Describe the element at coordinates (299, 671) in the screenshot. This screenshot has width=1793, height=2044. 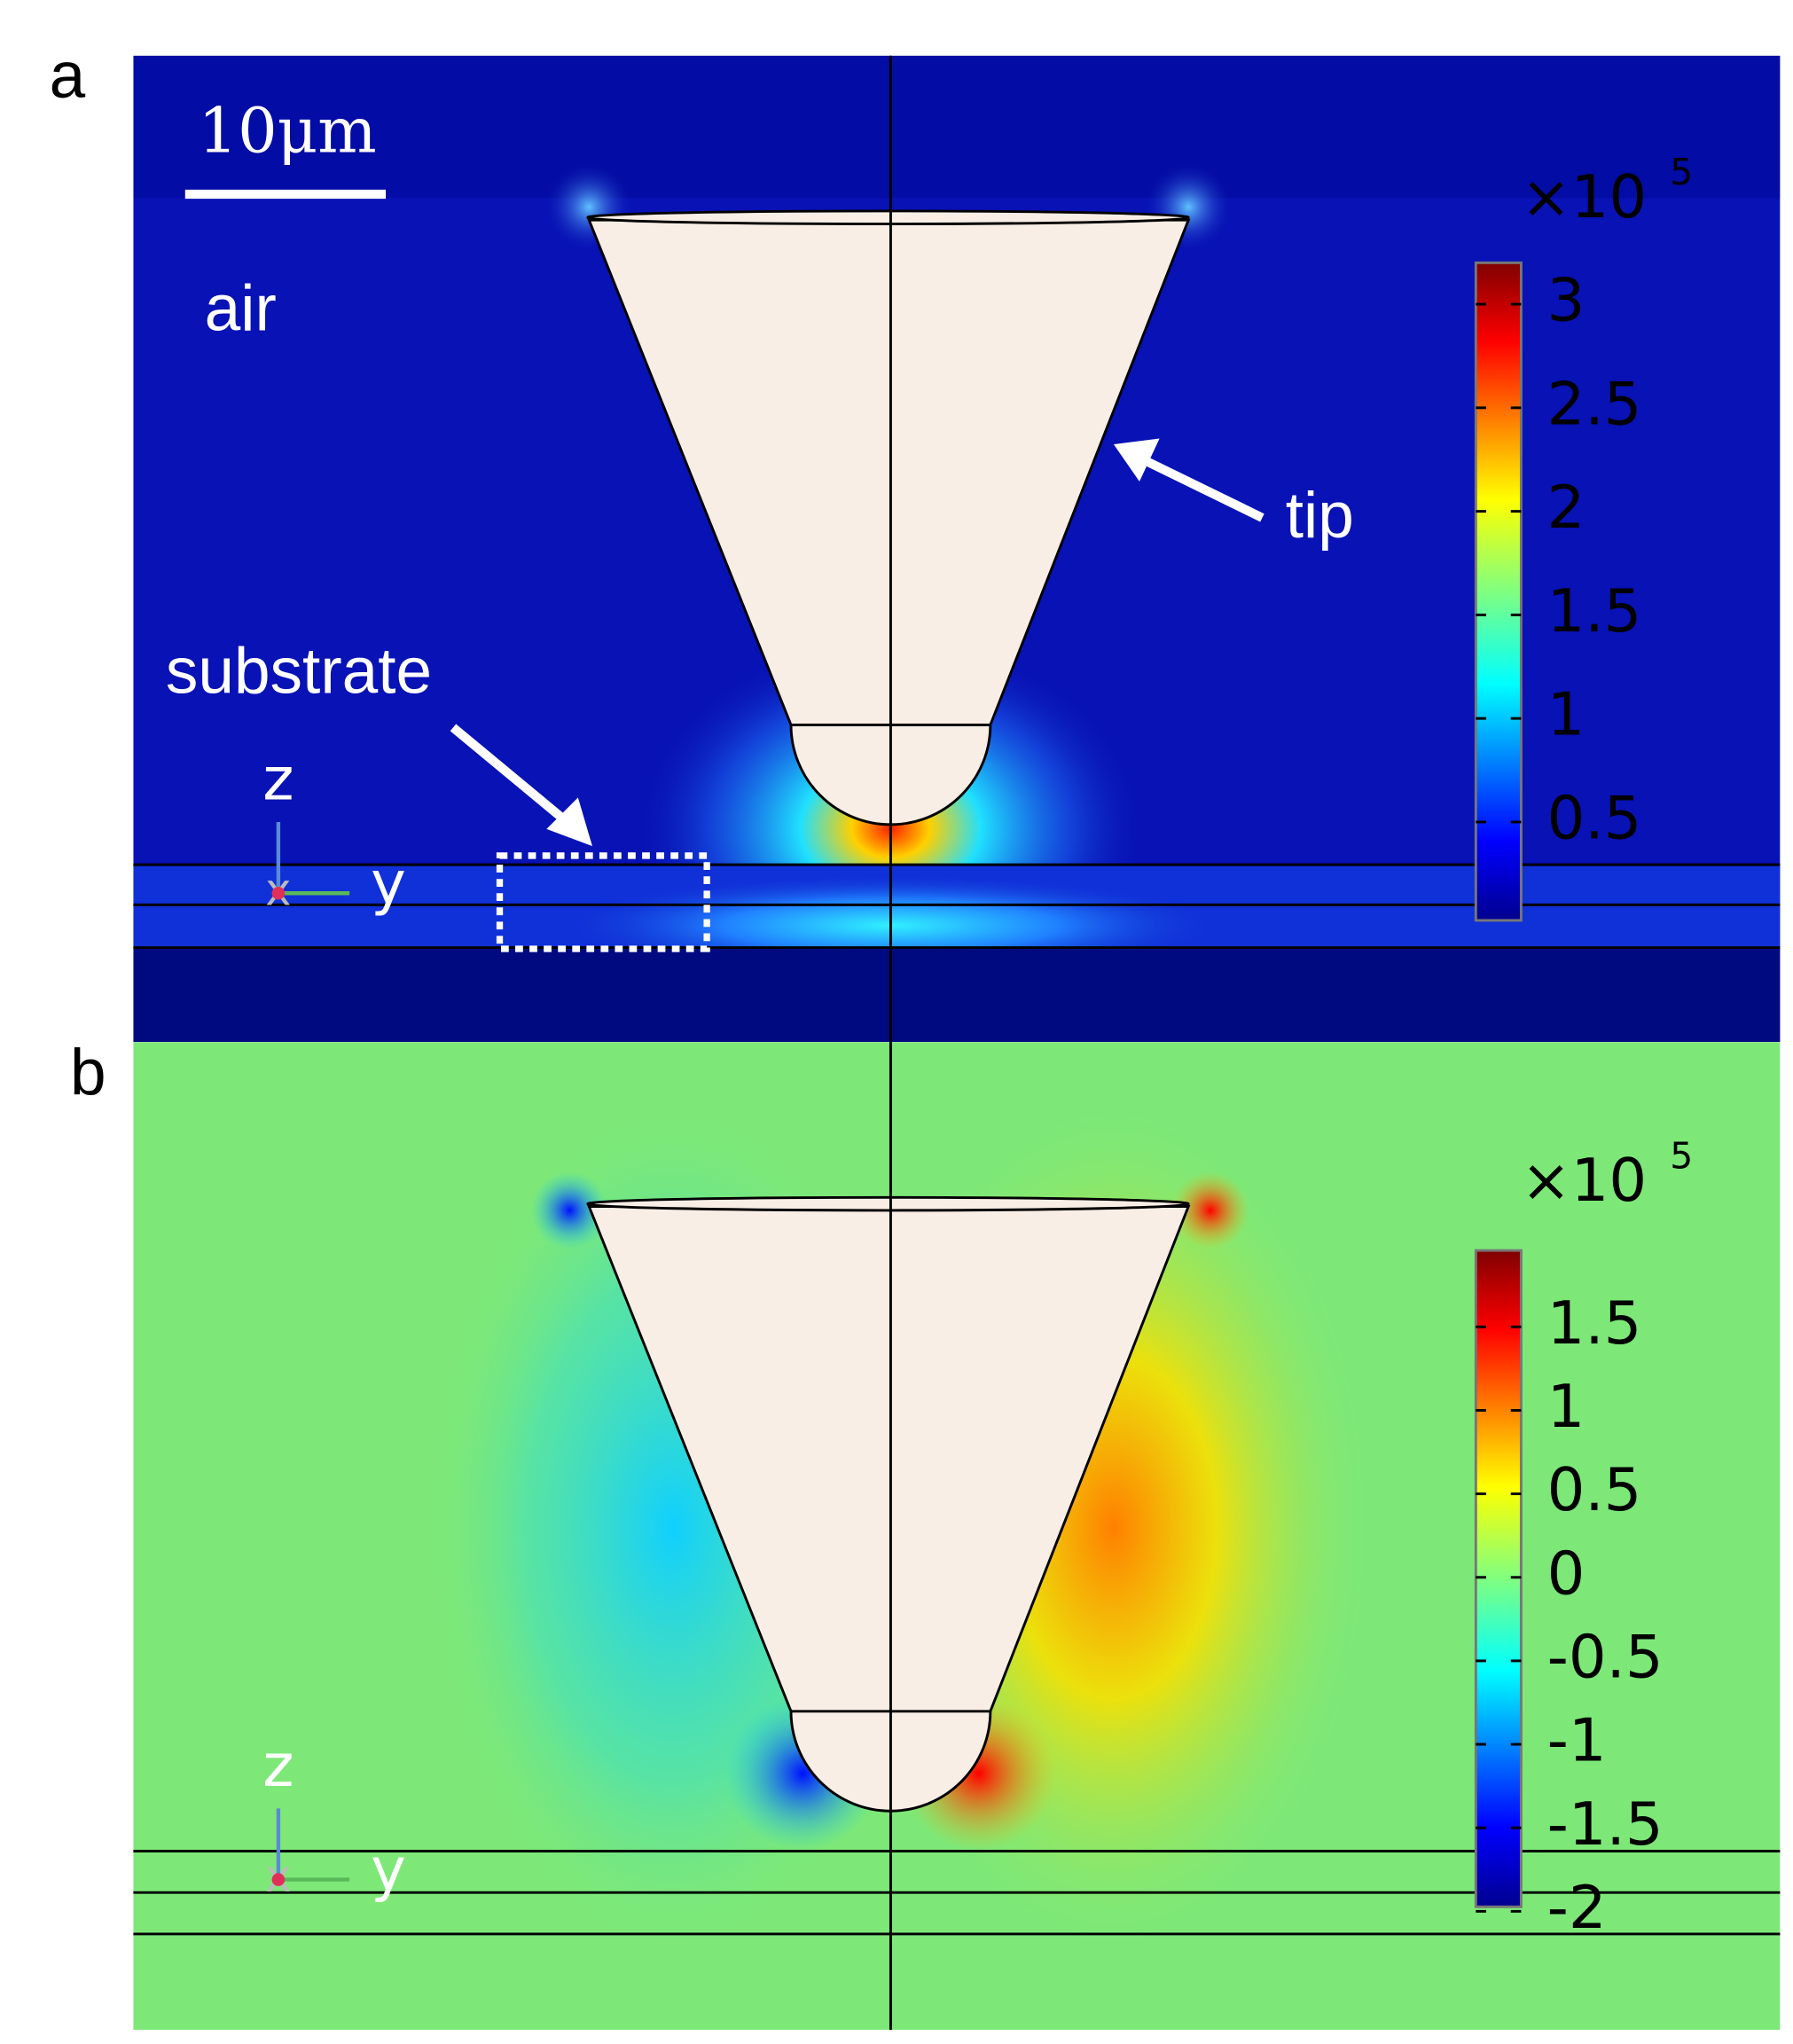
I see `substrate-label: substrate` at that location.